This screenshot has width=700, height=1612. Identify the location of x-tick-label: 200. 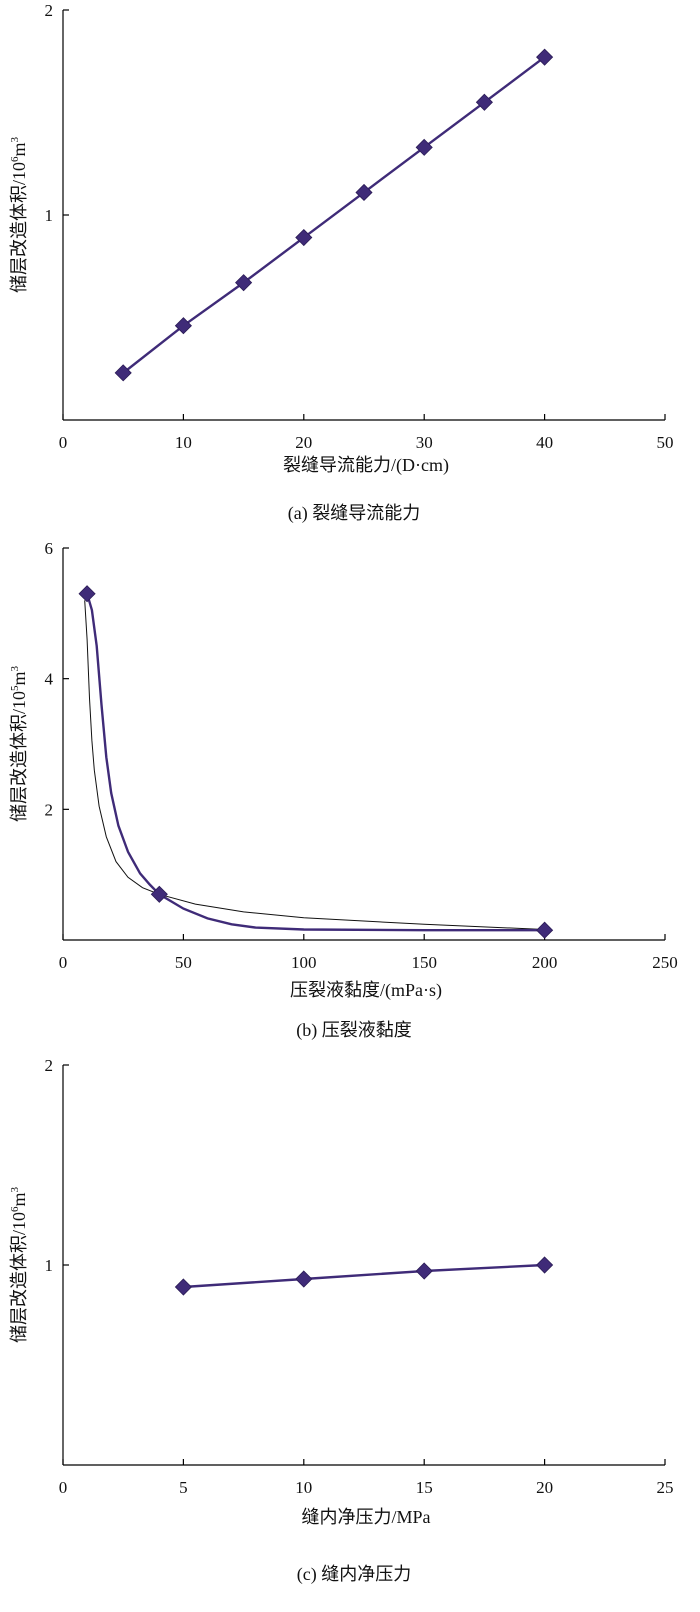
(545, 962).